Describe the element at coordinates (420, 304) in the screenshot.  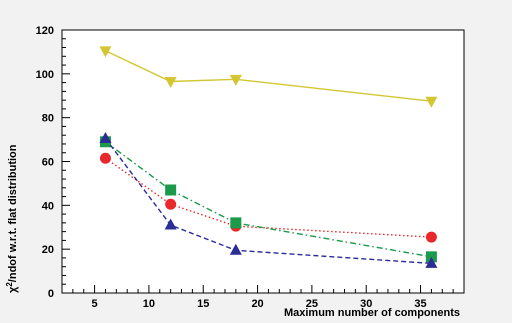
I see `x-tick-label: 35` at that location.